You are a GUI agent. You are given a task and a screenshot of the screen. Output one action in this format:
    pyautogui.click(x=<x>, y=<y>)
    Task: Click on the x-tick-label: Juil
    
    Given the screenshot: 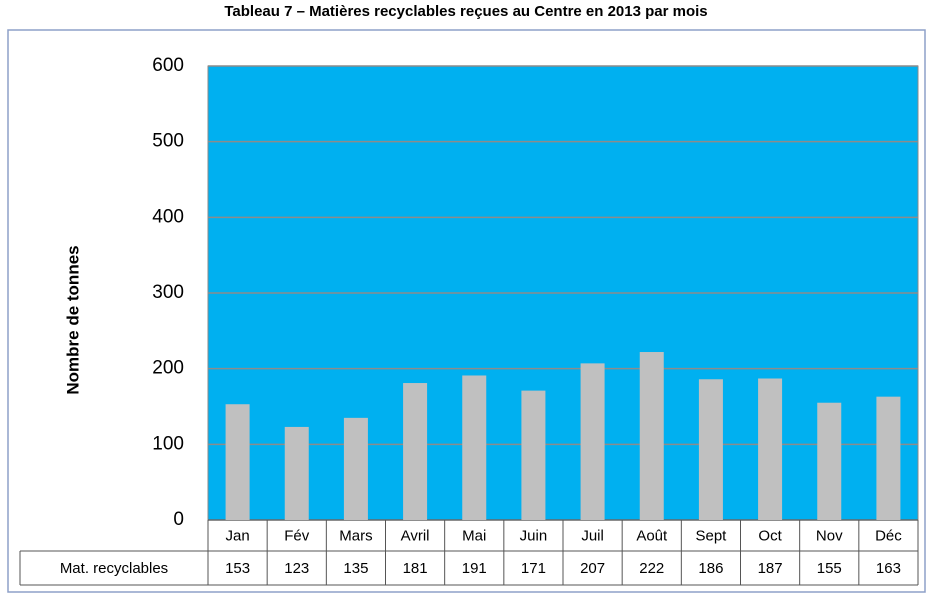 What is the action you would take?
    pyautogui.click(x=592, y=535)
    